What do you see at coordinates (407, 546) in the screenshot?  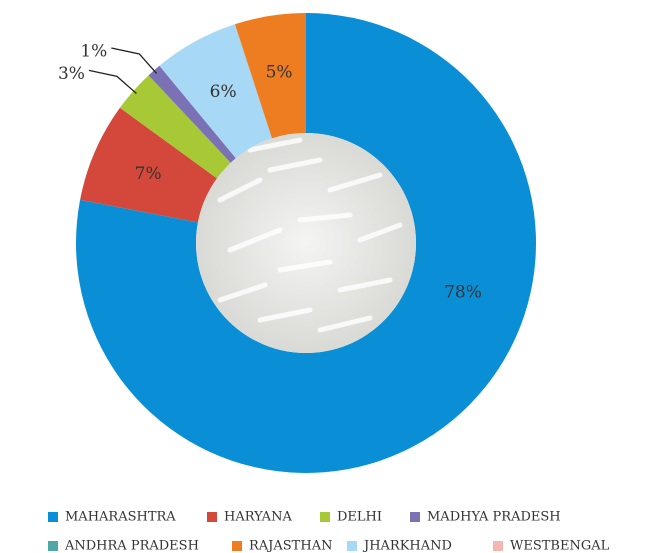 I see `legend-label: JHARKHAND` at bounding box center [407, 546].